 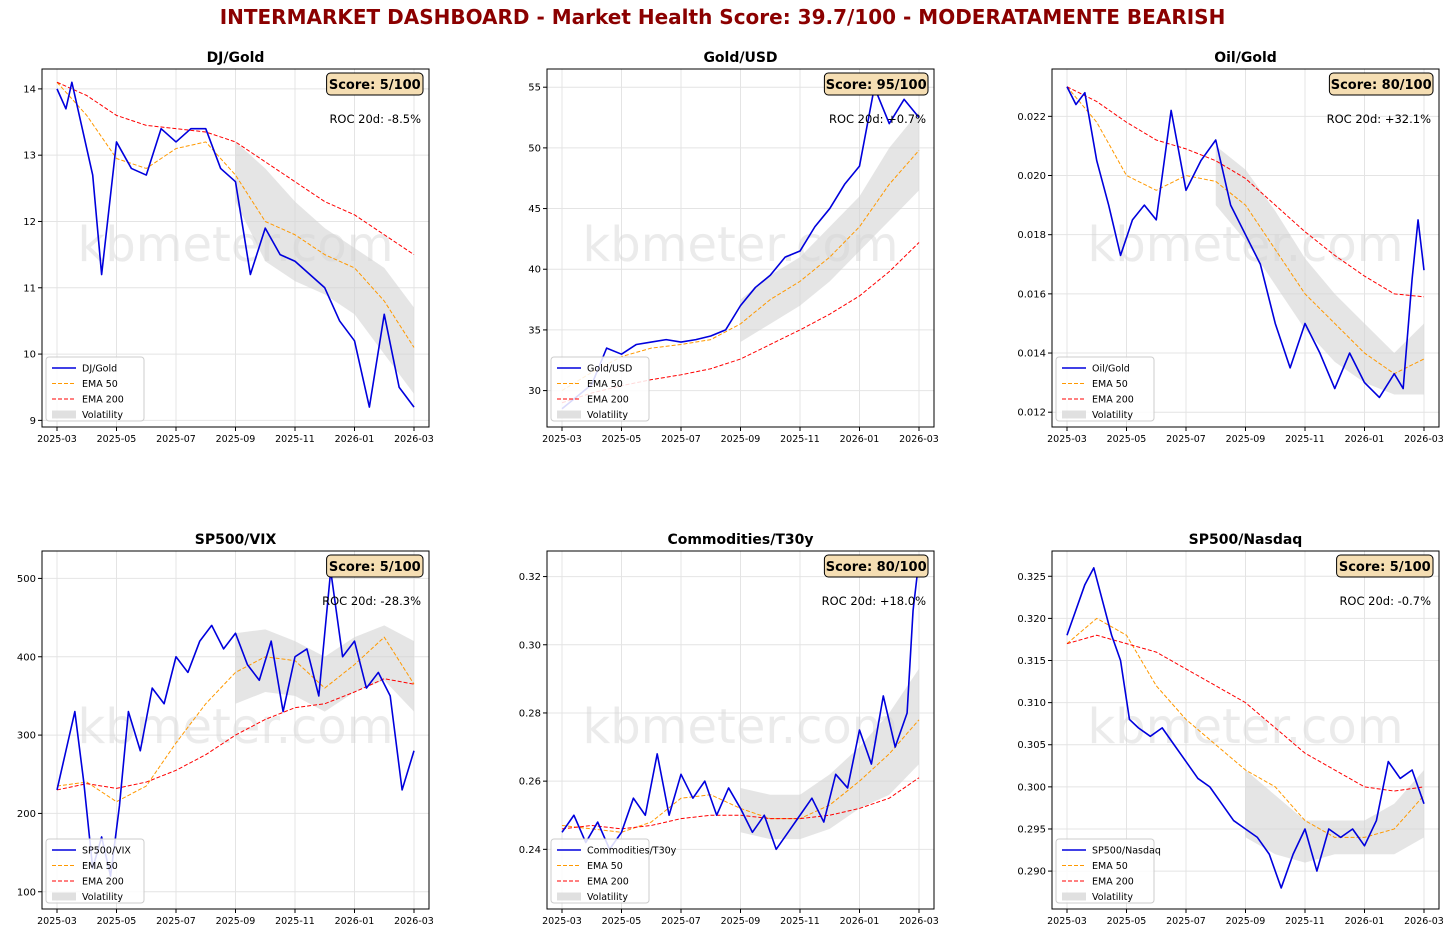 I want to click on y-tick-label: 35, so click(x=534, y=330).